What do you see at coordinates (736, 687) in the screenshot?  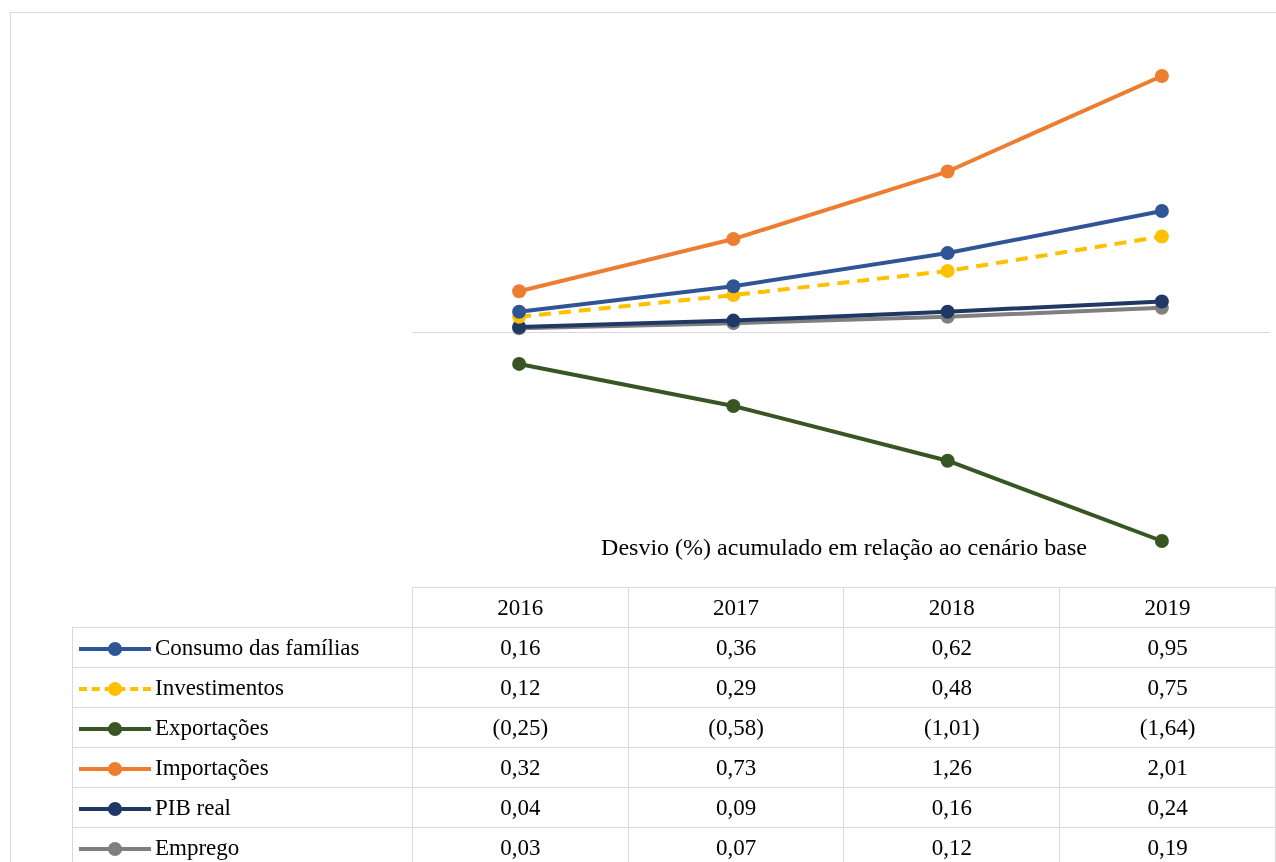 I see `data-label: 0,29` at bounding box center [736, 687].